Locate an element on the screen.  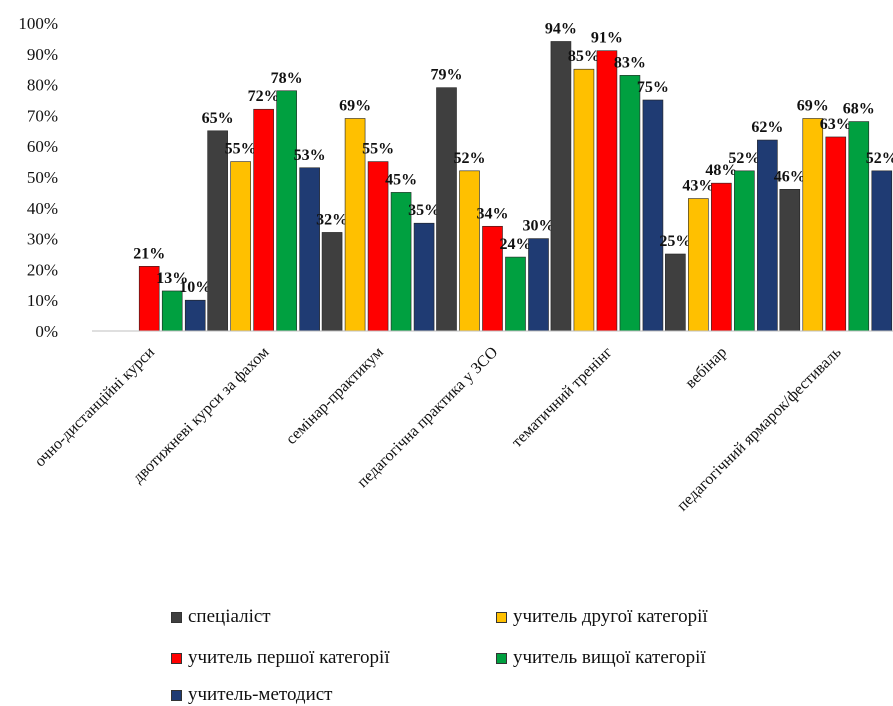
x-tick-label: двотижневі курси за фахом is located at coordinates (201, 415).